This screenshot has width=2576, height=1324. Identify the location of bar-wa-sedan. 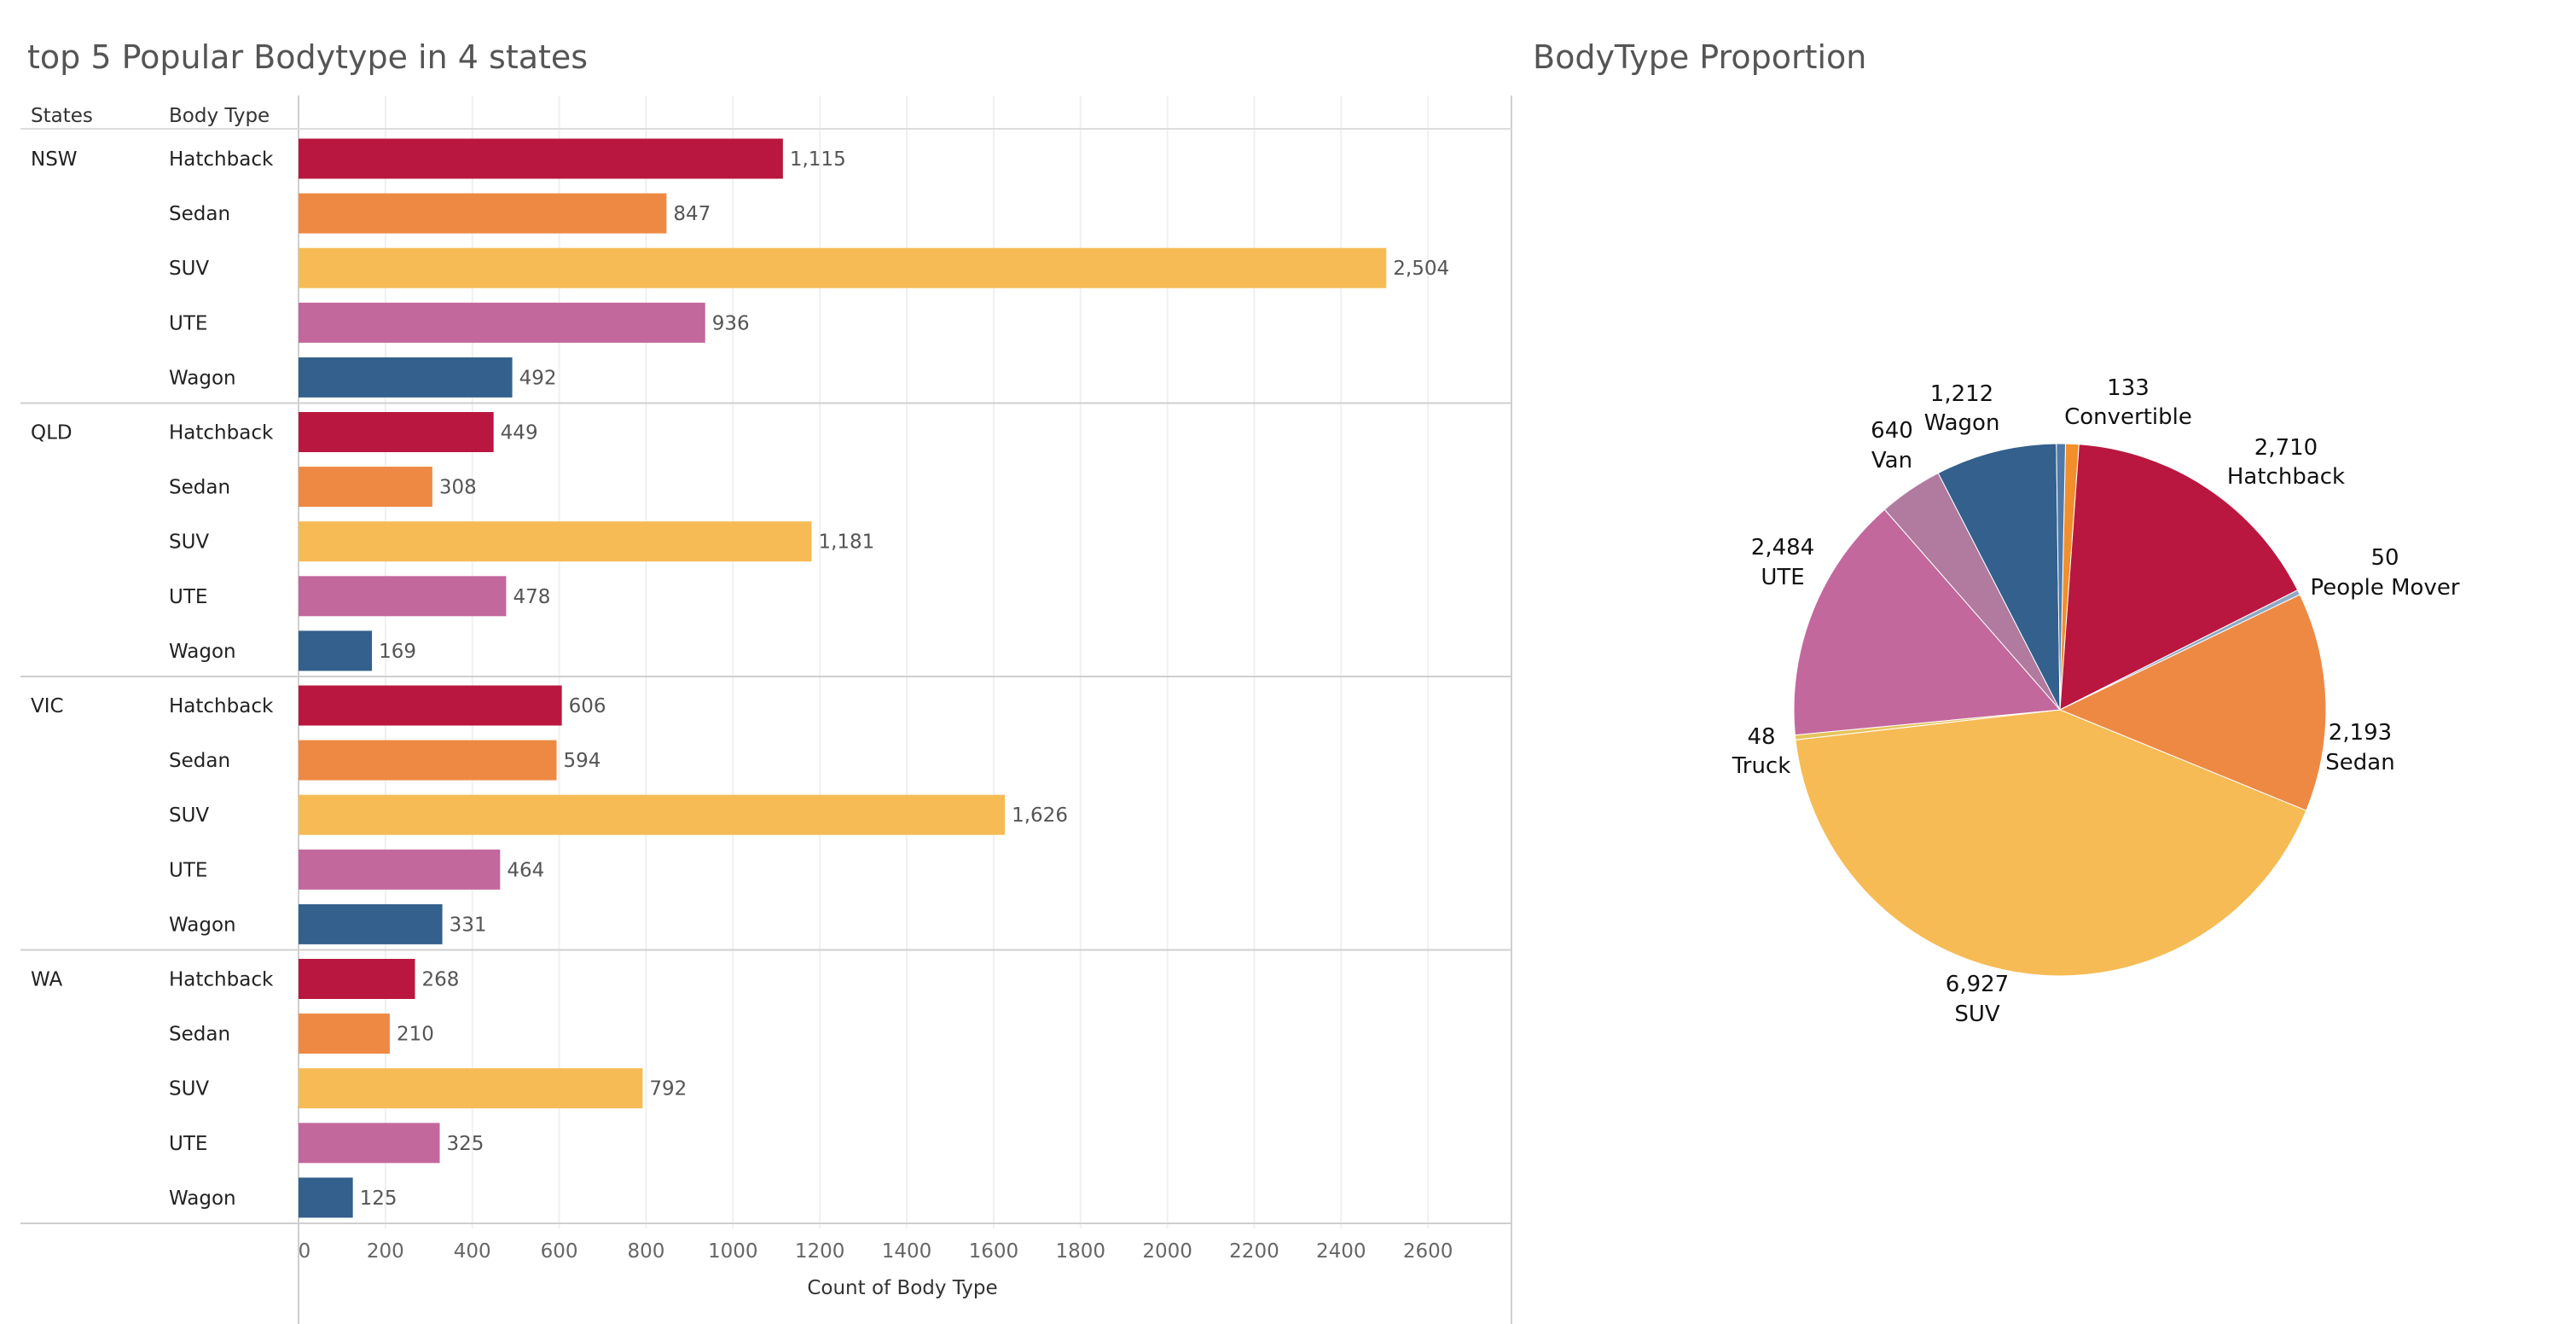
(344, 1033).